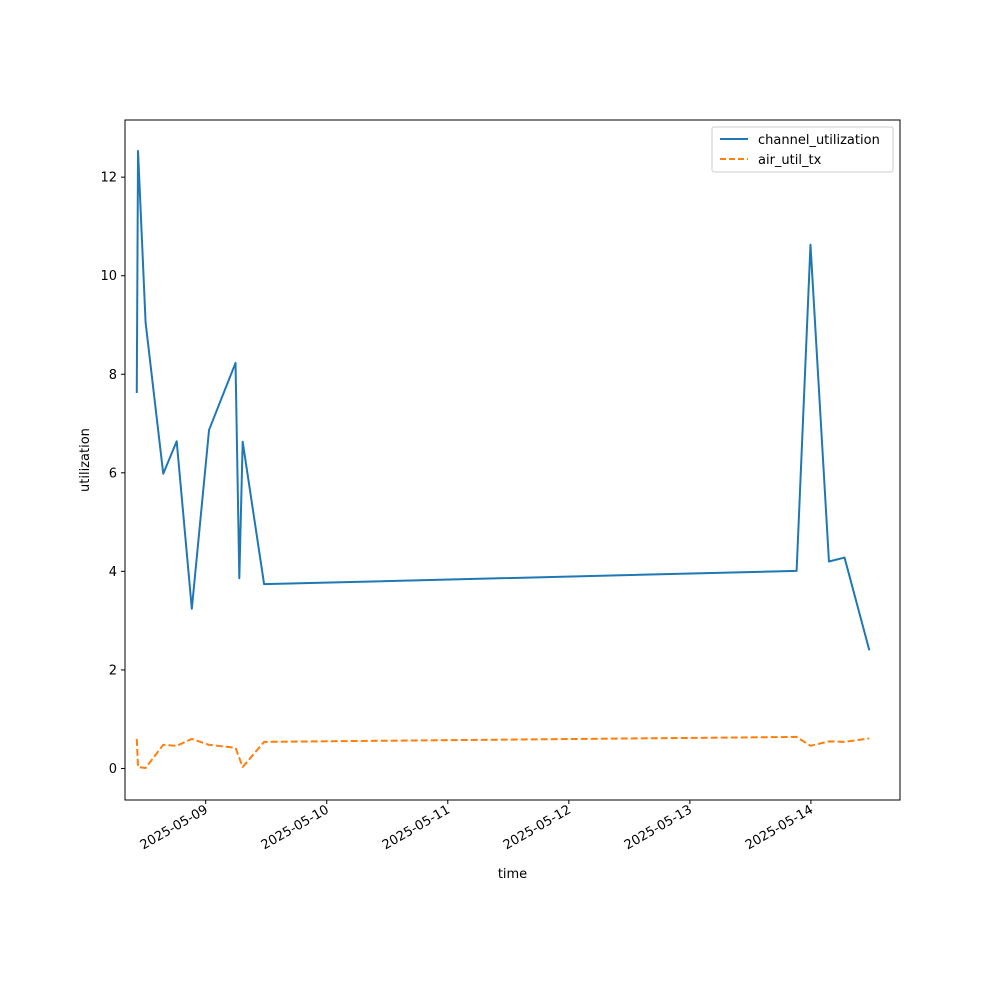 Image resolution: width=1000 pixels, height=1000 pixels. What do you see at coordinates (113, 670) in the screenshot?
I see `y-tick-label: 2` at bounding box center [113, 670].